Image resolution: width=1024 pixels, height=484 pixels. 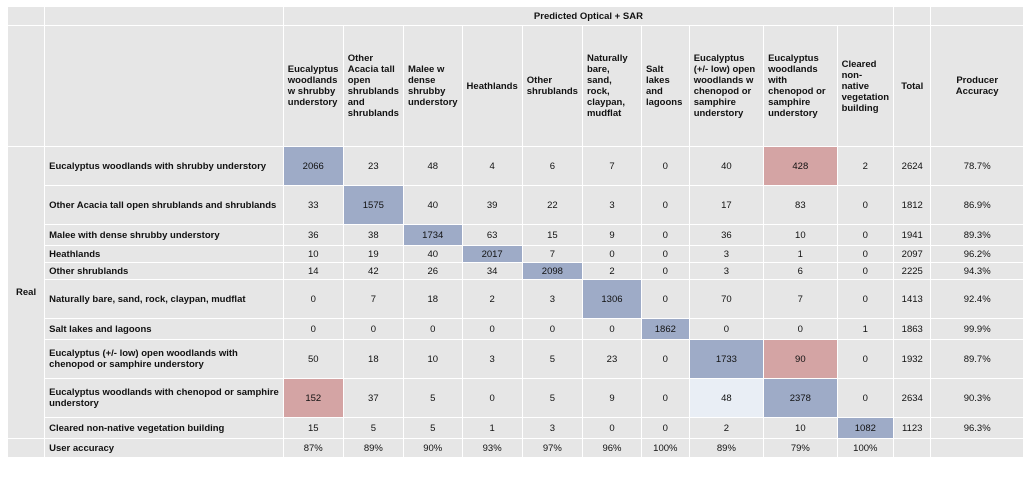 What do you see at coordinates (313, 166) in the screenshot?
I see `diagonal-cell: 2066` at bounding box center [313, 166].